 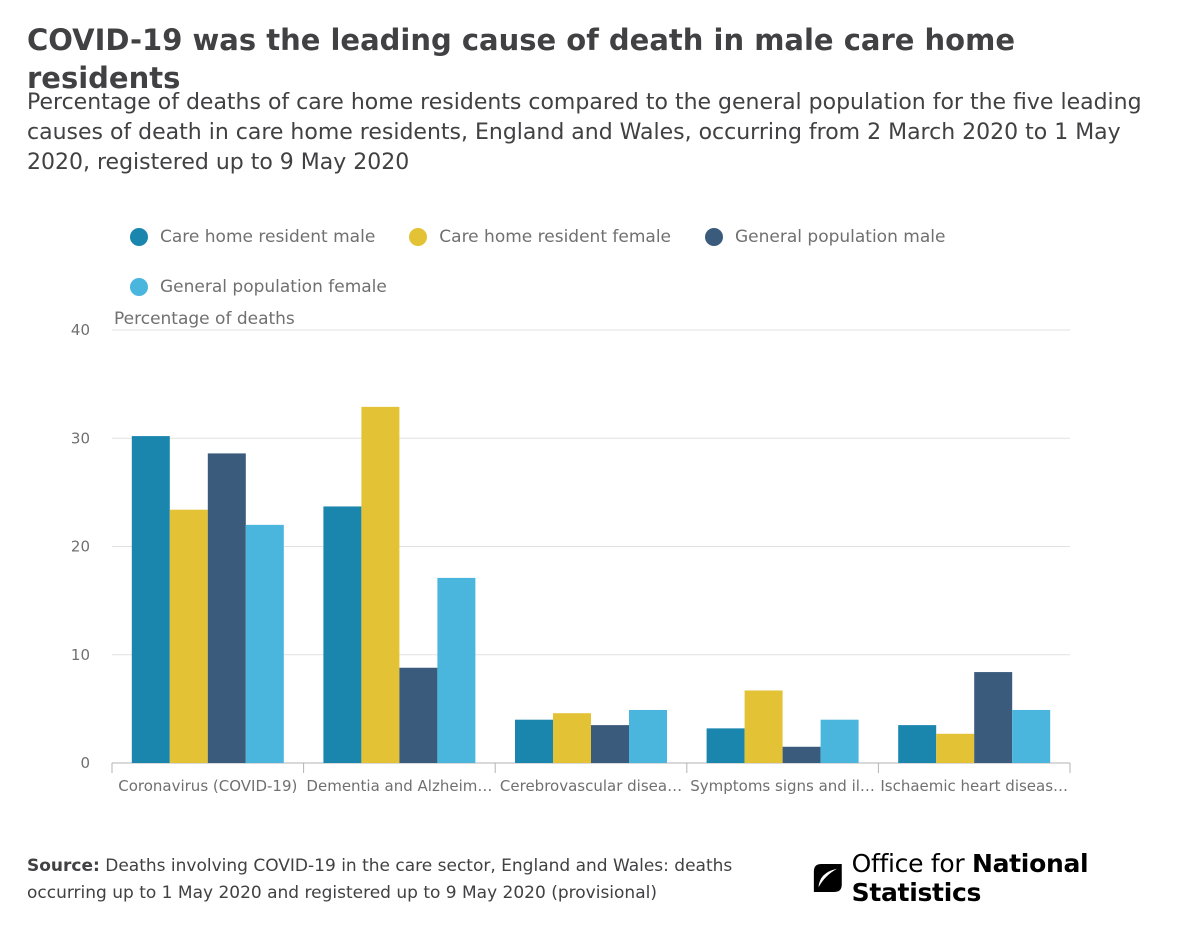 I want to click on legend-label: General population female, so click(x=273, y=287).